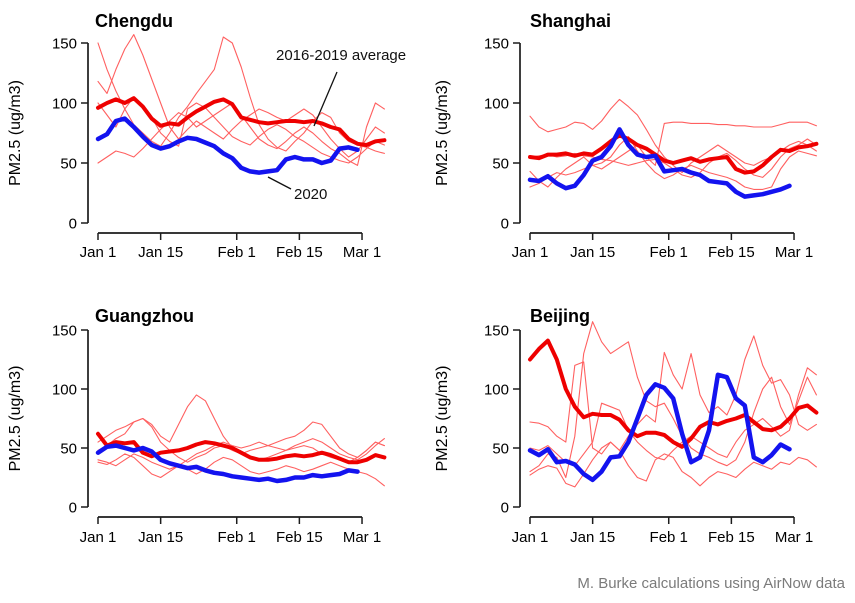 The height and width of the screenshot is (603, 855). Describe the element at coordinates (711, 583) in the screenshot. I see `footer-credit: M. Burke calculations using AirNow data` at that location.